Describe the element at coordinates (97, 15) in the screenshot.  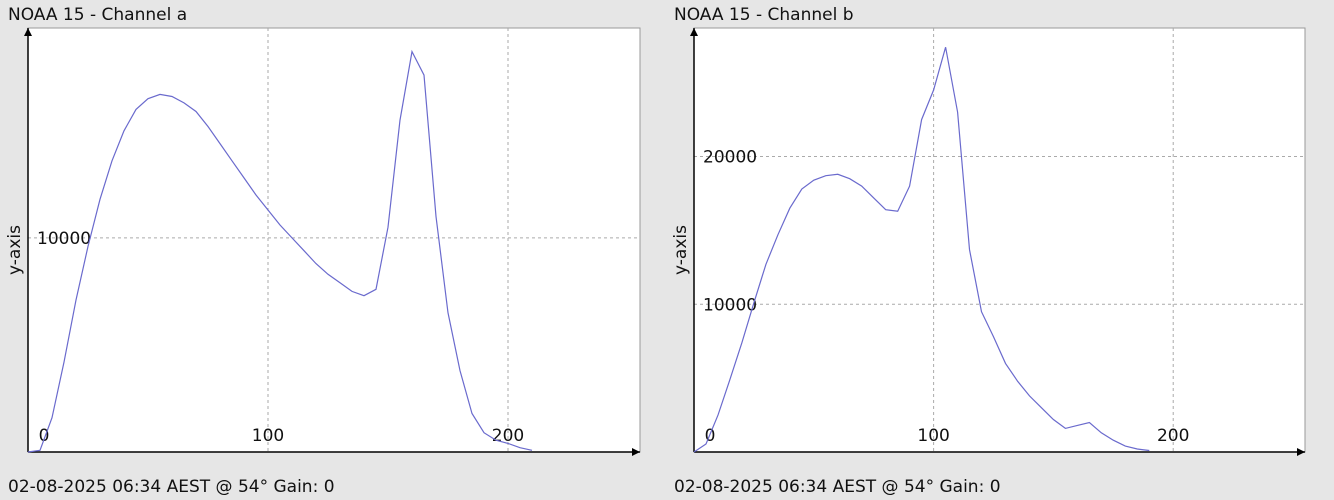
I see `chart-title: NOAA 15 - Channel a` at that location.